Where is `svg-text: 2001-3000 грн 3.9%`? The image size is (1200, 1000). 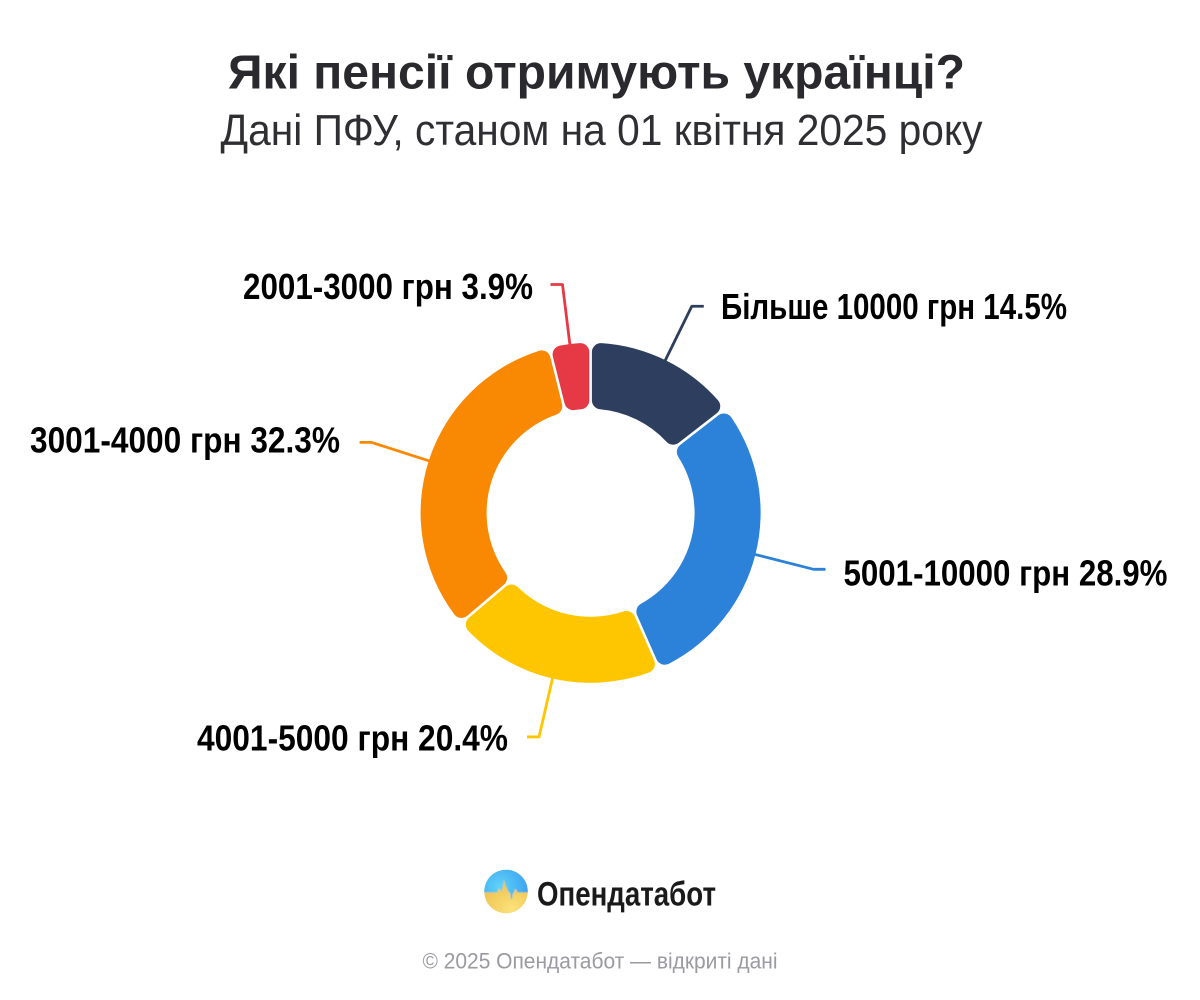 svg-text: 2001-3000 грн 3.9% is located at coordinates (388, 286).